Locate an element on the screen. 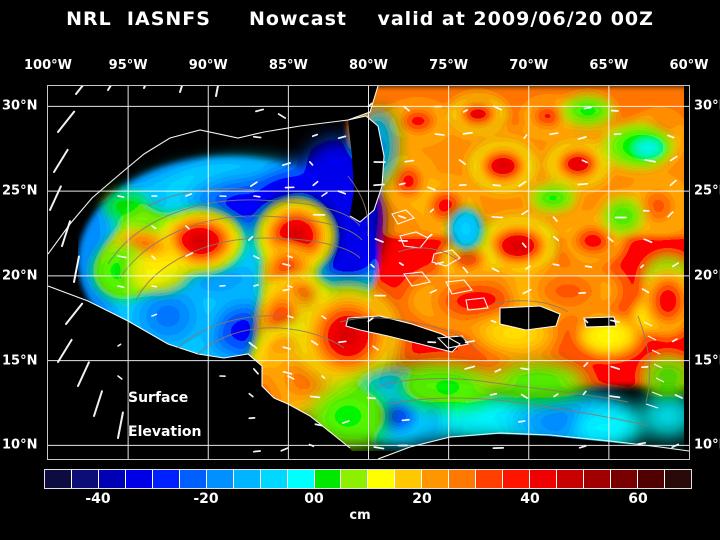 This screenshot has width=720, height=540. lat-tick-label-right: 10°N is located at coordinates (707, 445).